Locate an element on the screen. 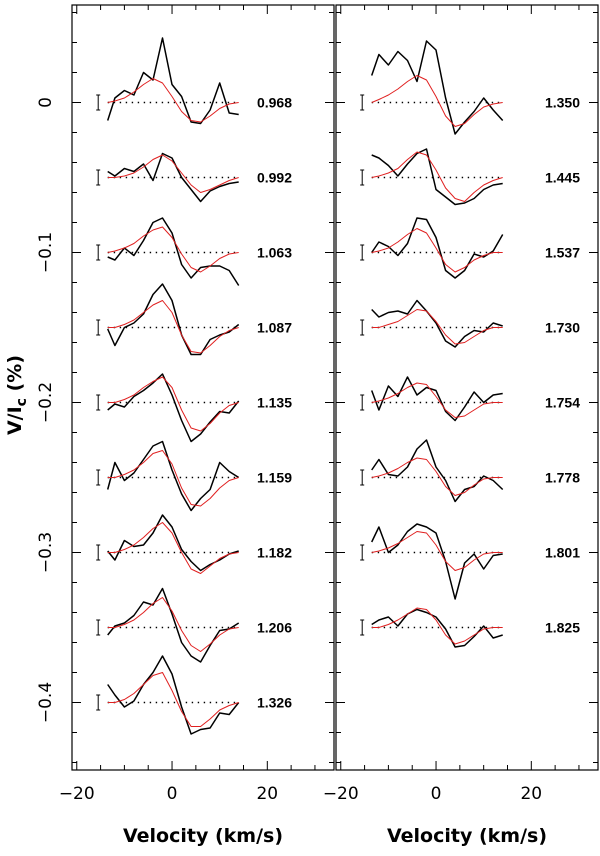  phase-label: 1.801 is located at coordinates (562, 553).